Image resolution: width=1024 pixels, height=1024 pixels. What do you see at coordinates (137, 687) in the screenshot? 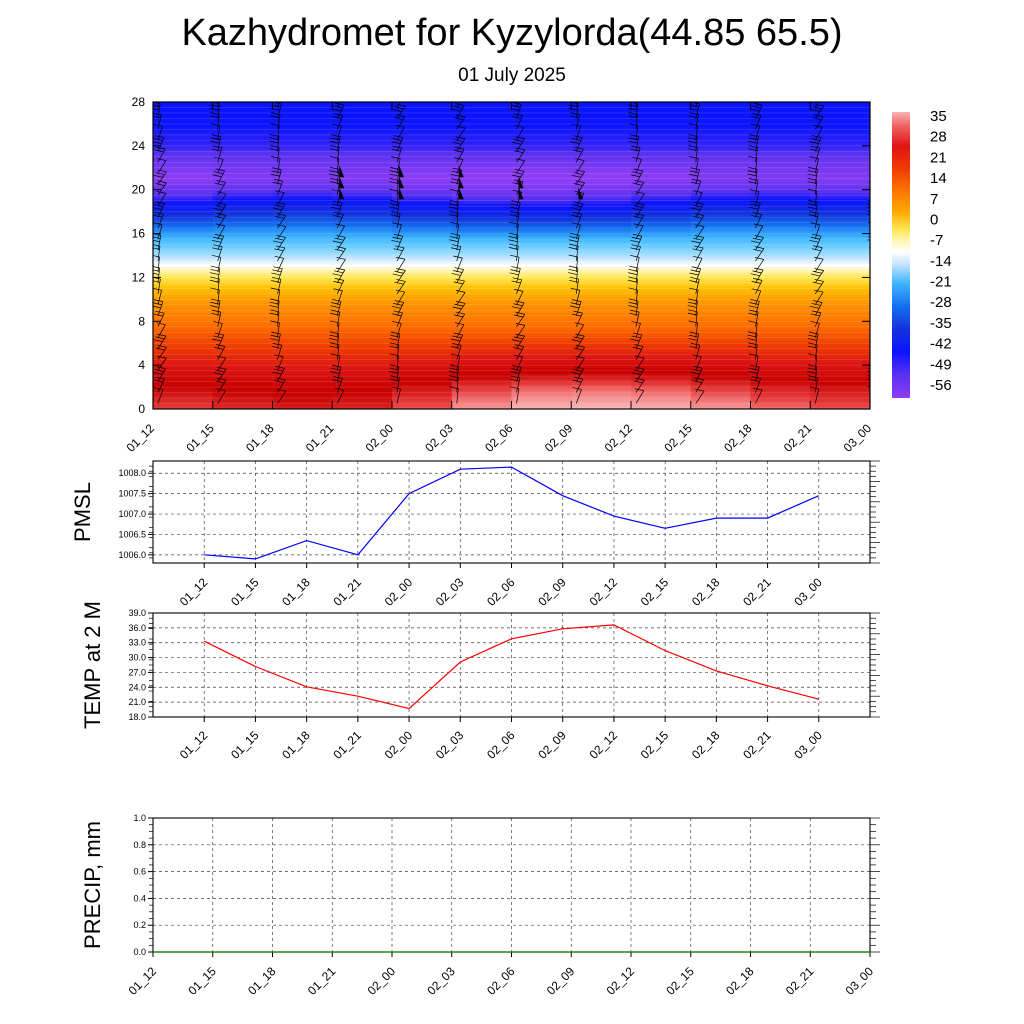
I see `y-tick-label: 24.0` at bounding box center [137, 687].